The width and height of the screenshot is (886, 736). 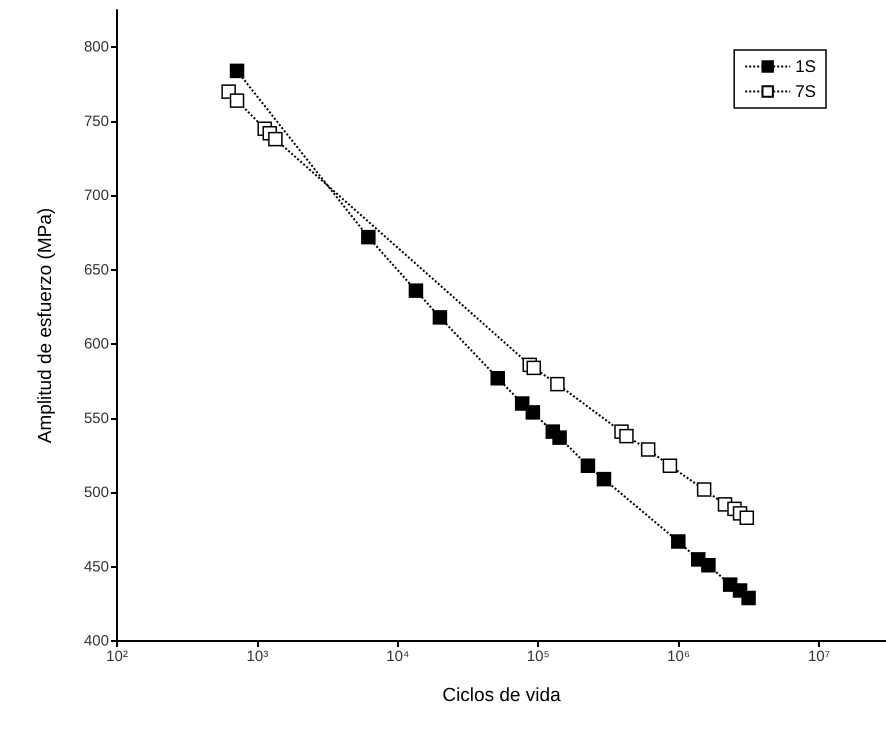 I want to click on y-tick-label: 700, so click(x=96, y=195).